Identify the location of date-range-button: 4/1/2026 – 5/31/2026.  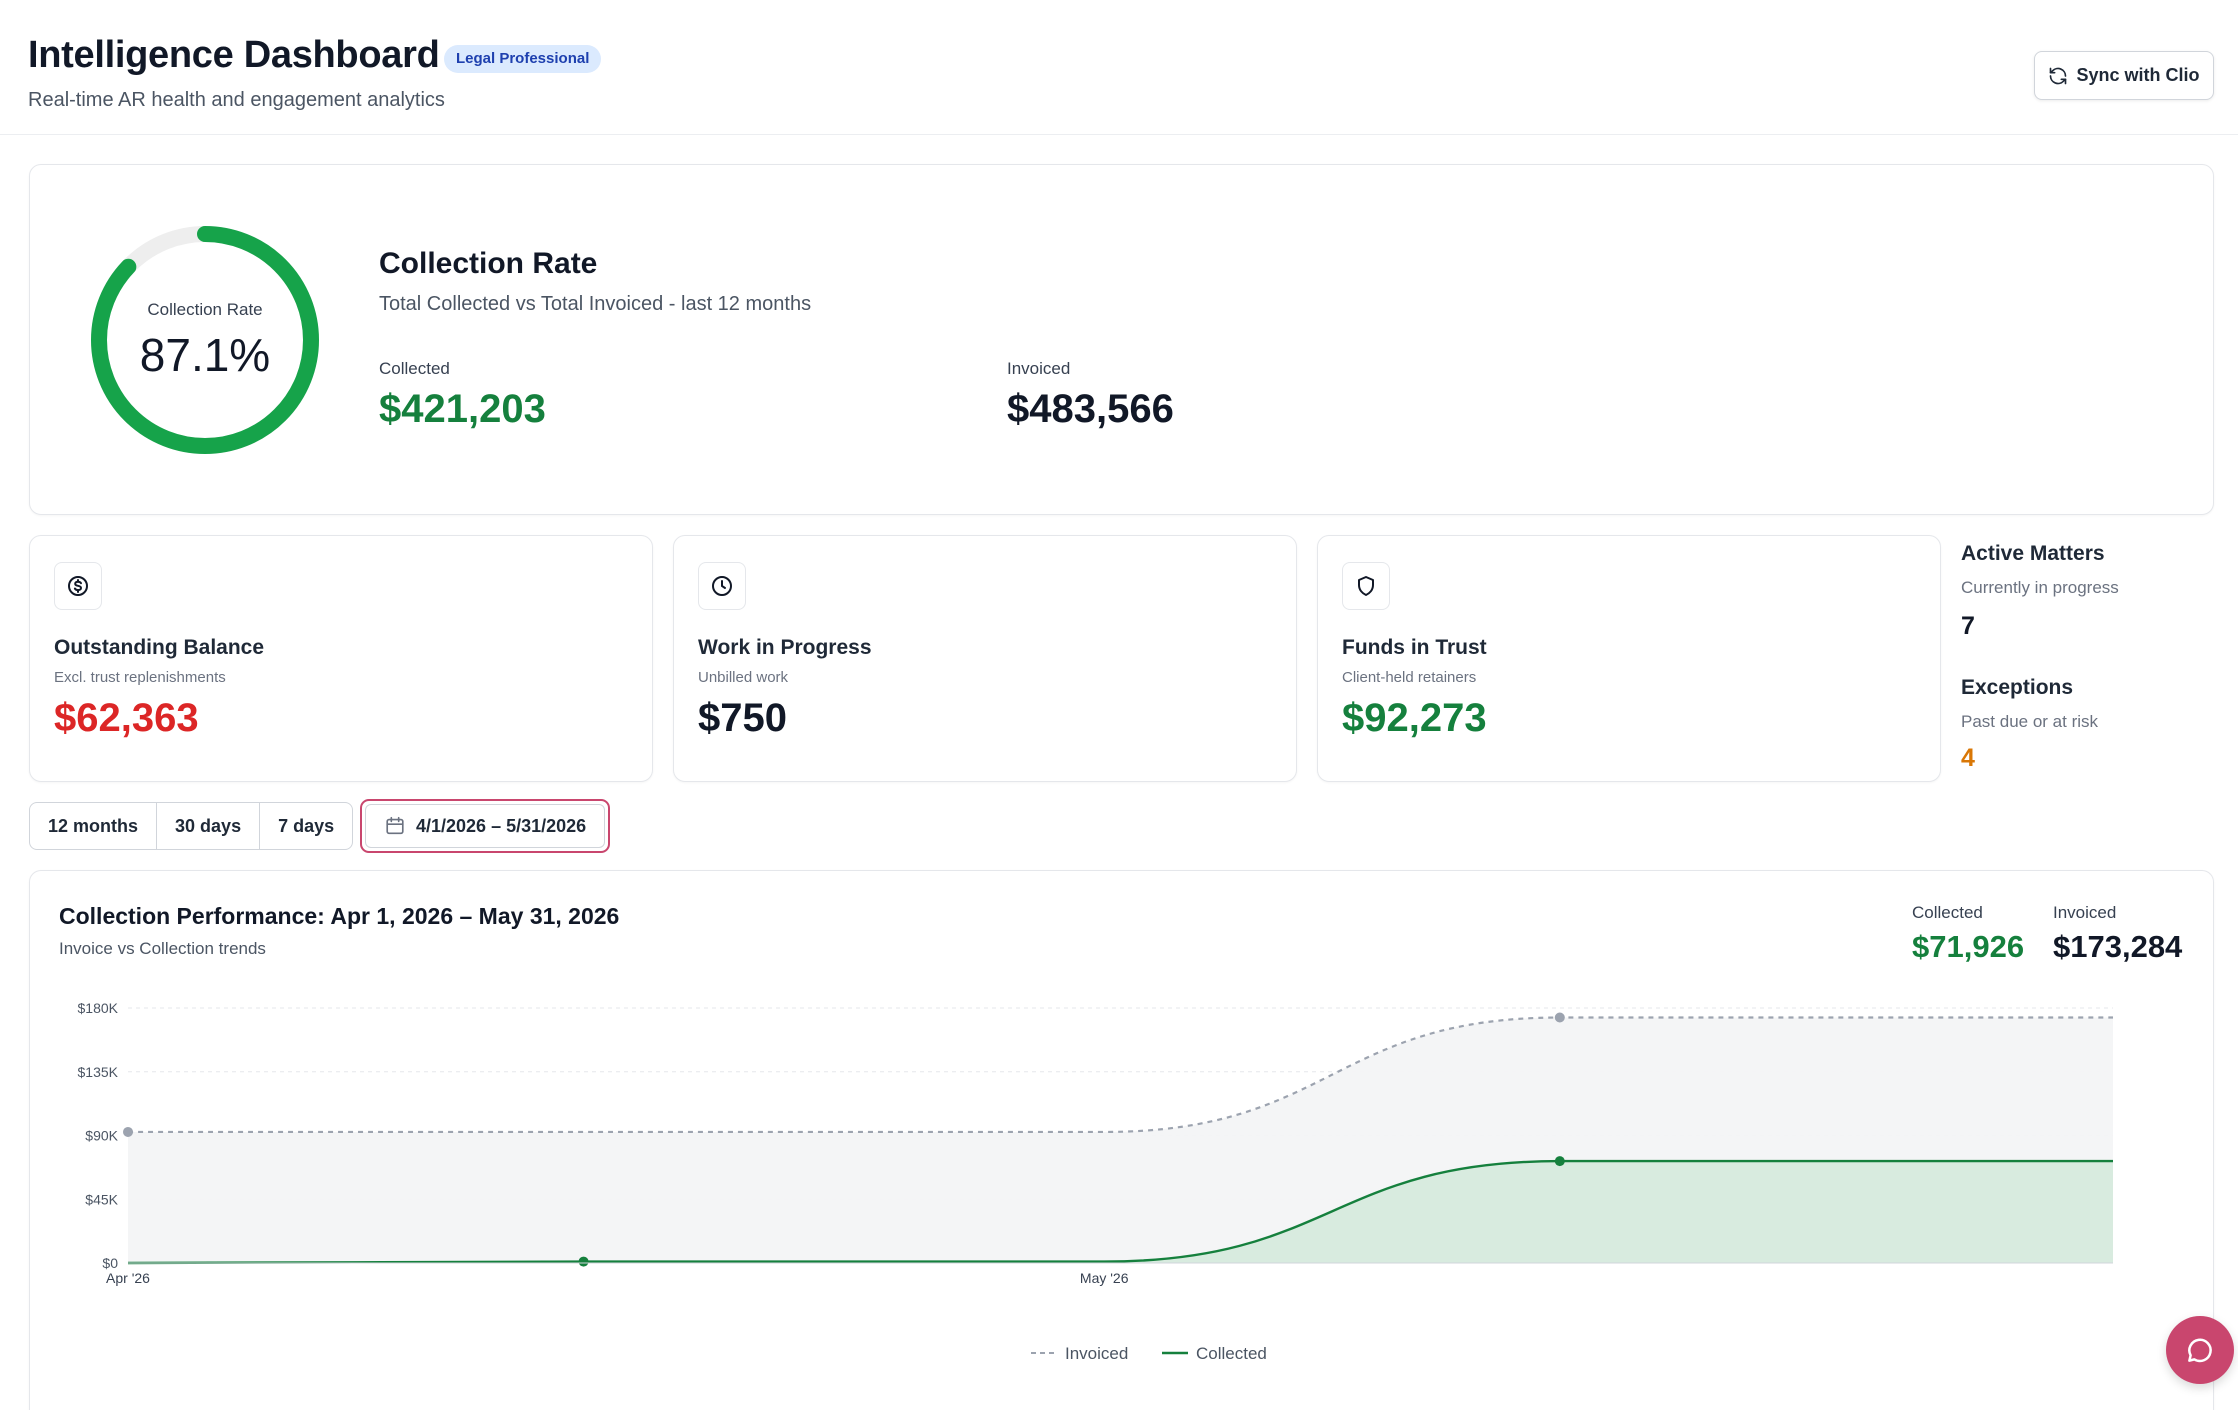
(485, 826).